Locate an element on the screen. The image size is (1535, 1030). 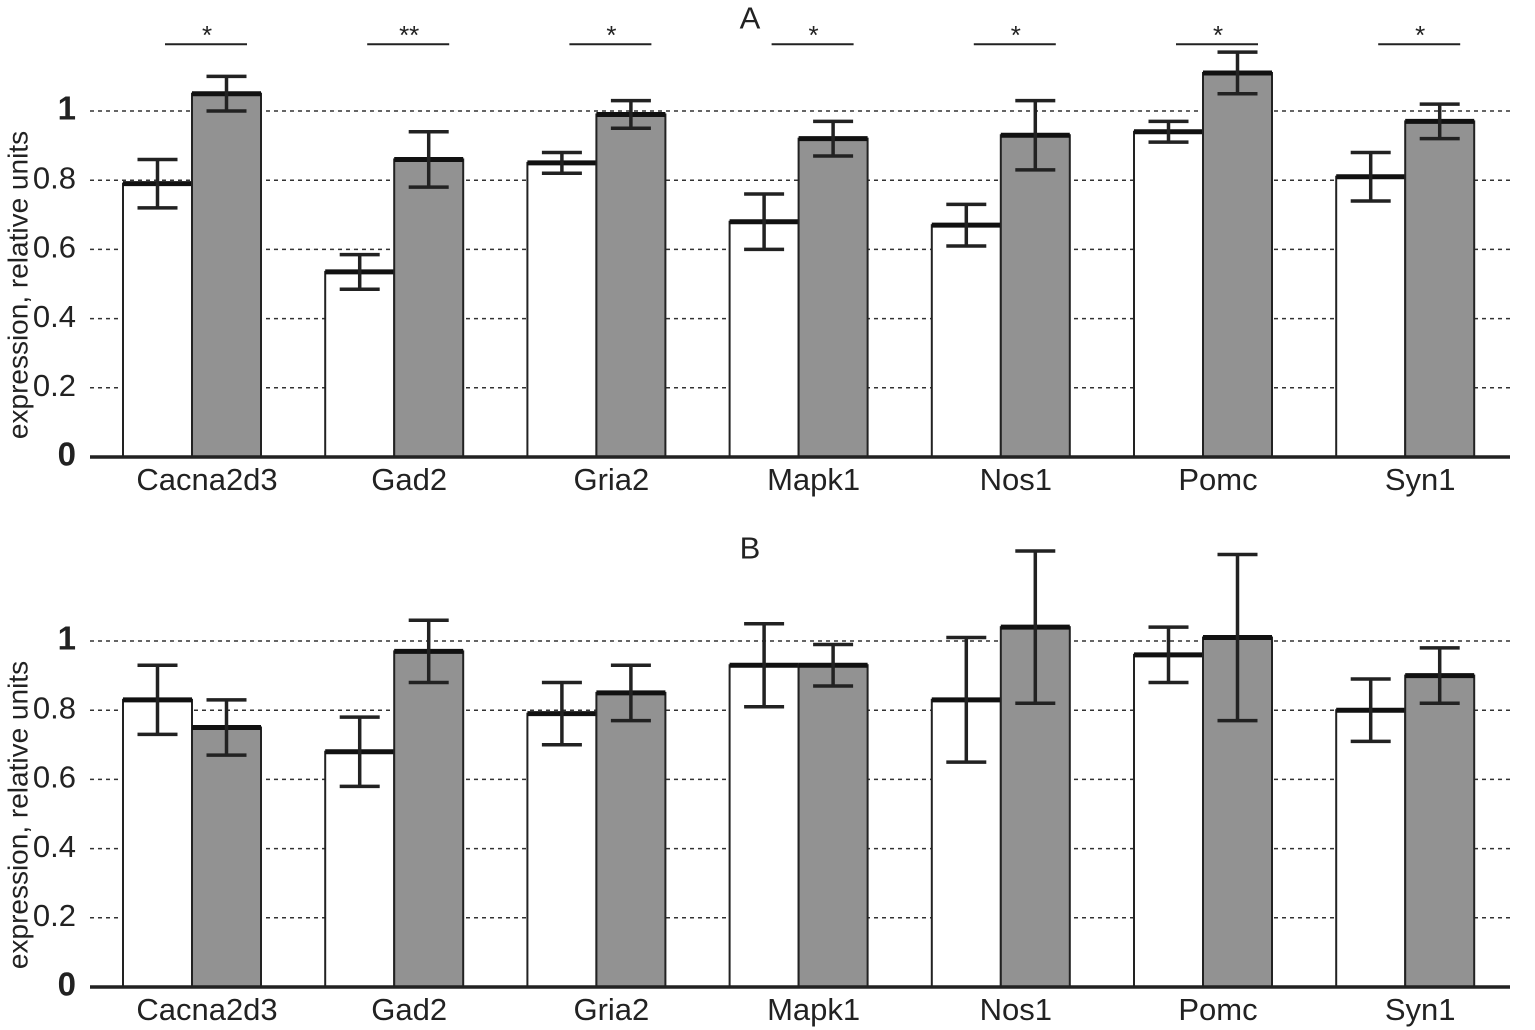
panel-title: A is located at coordinates (750, 17).